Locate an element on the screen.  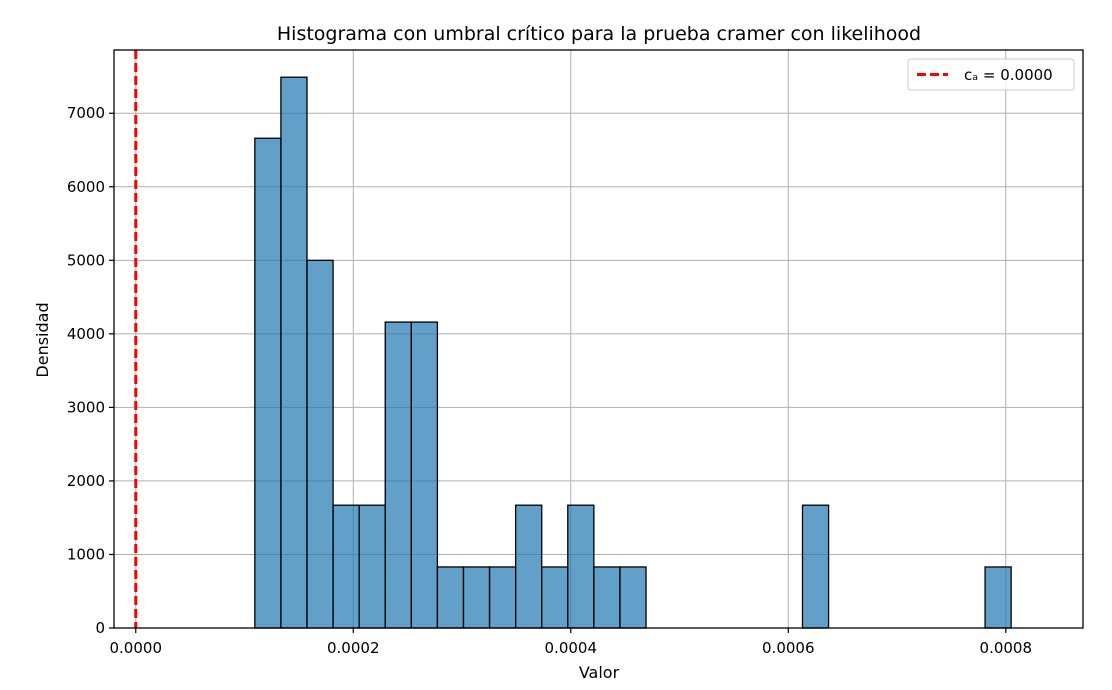
x-axis: 0.0000 0.0002 0.0004 0.0006 0.0008 is located at coordinates (571, 642).